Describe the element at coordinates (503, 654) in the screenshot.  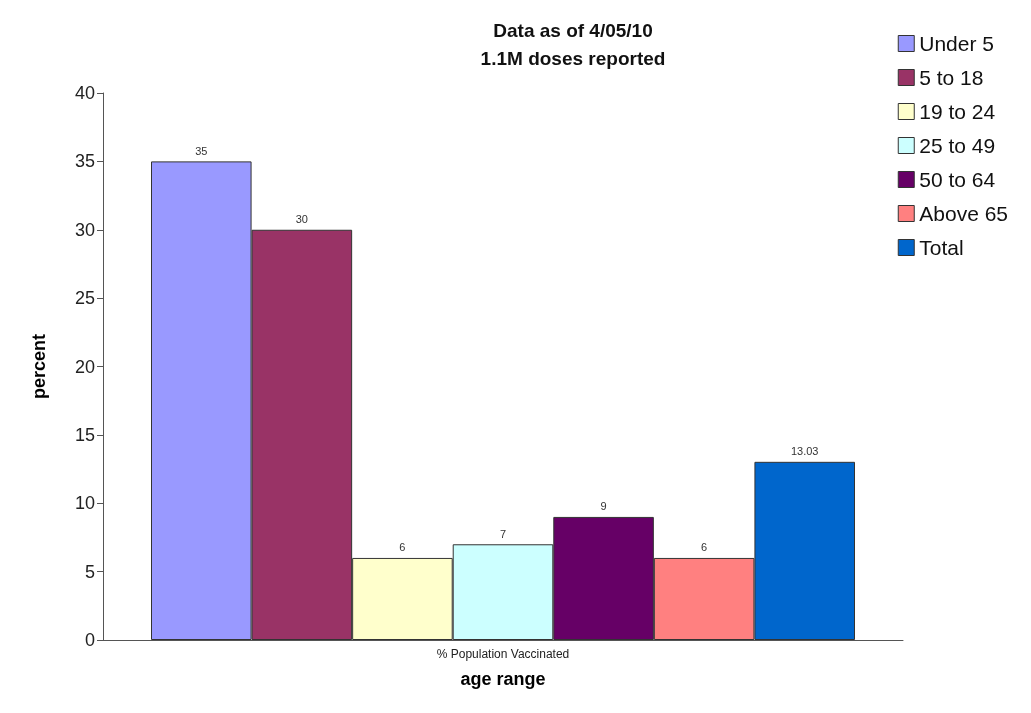
I see `x-tick-label: % Population Vaccinated` at that location.